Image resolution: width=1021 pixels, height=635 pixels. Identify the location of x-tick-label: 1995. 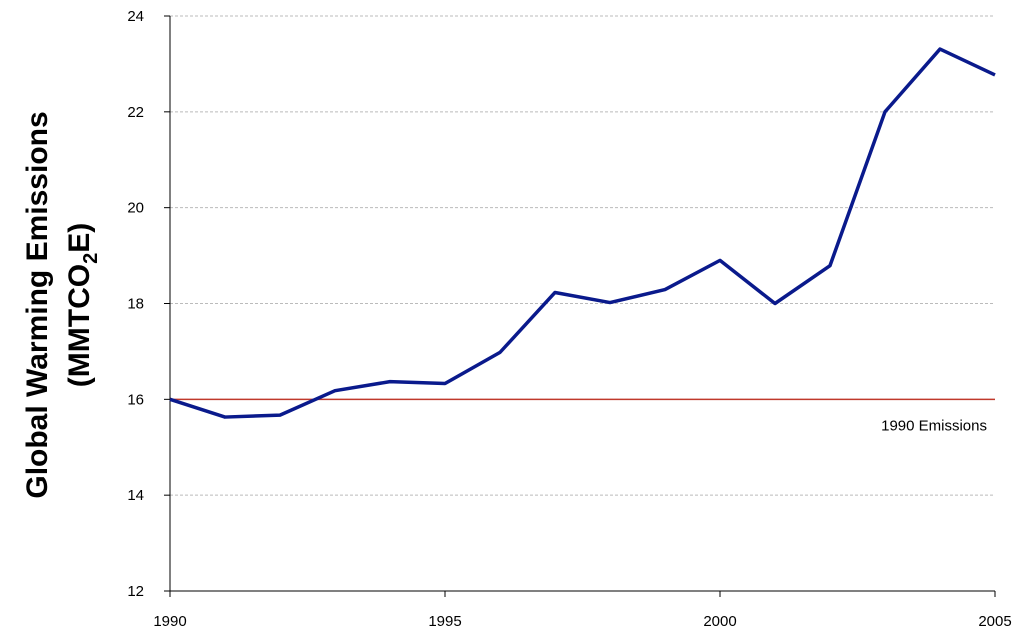
(444, 621).